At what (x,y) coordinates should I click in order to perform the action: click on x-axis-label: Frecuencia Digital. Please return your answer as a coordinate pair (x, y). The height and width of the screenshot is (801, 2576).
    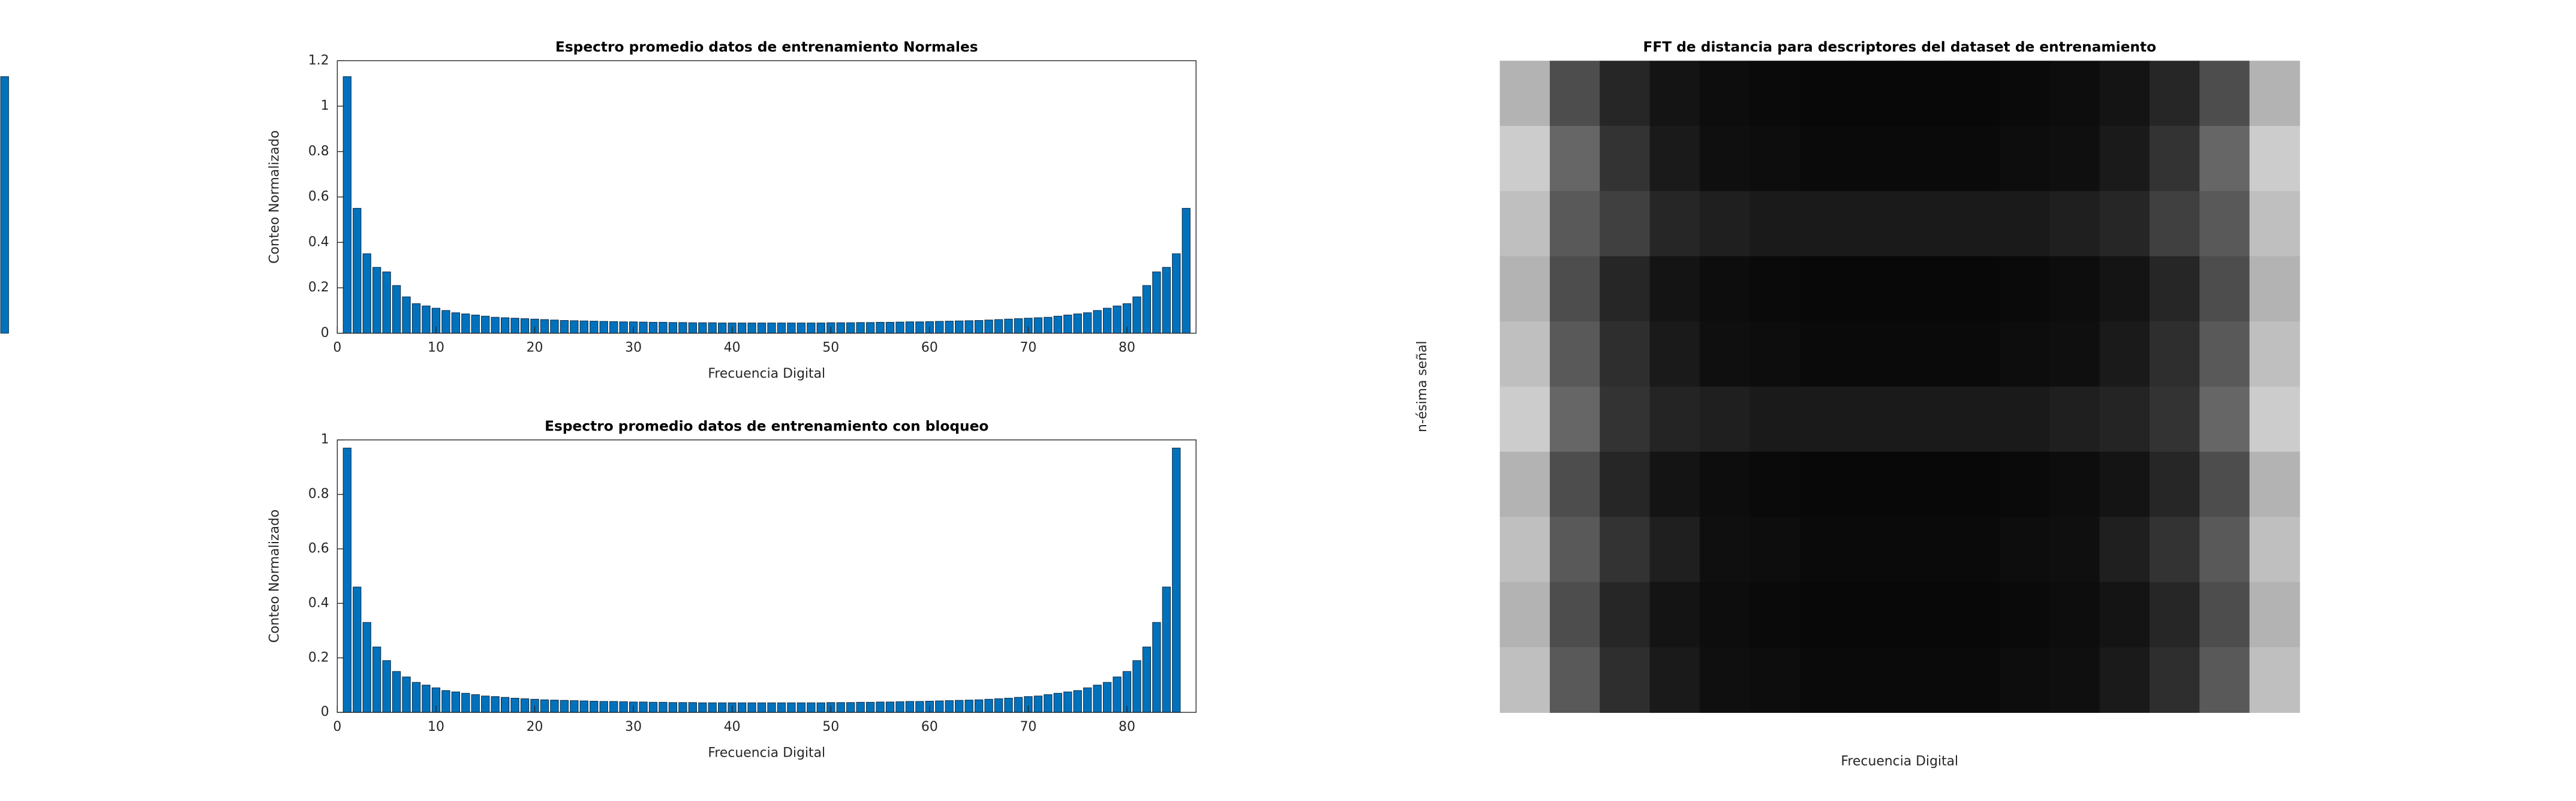
    Looking at the image, I should click on (1900, 761).